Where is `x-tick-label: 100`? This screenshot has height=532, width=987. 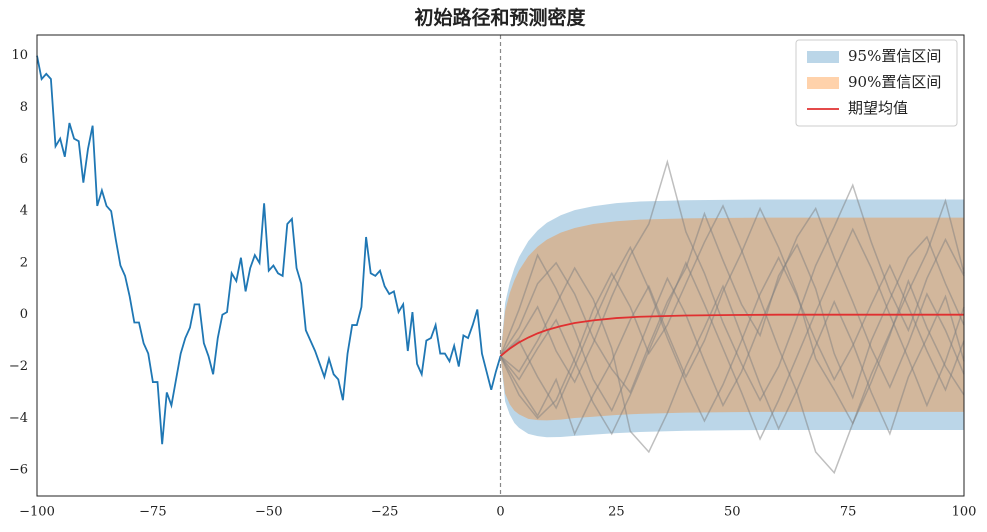
x-tick-label: 100 is located at coordinates (964, 512).